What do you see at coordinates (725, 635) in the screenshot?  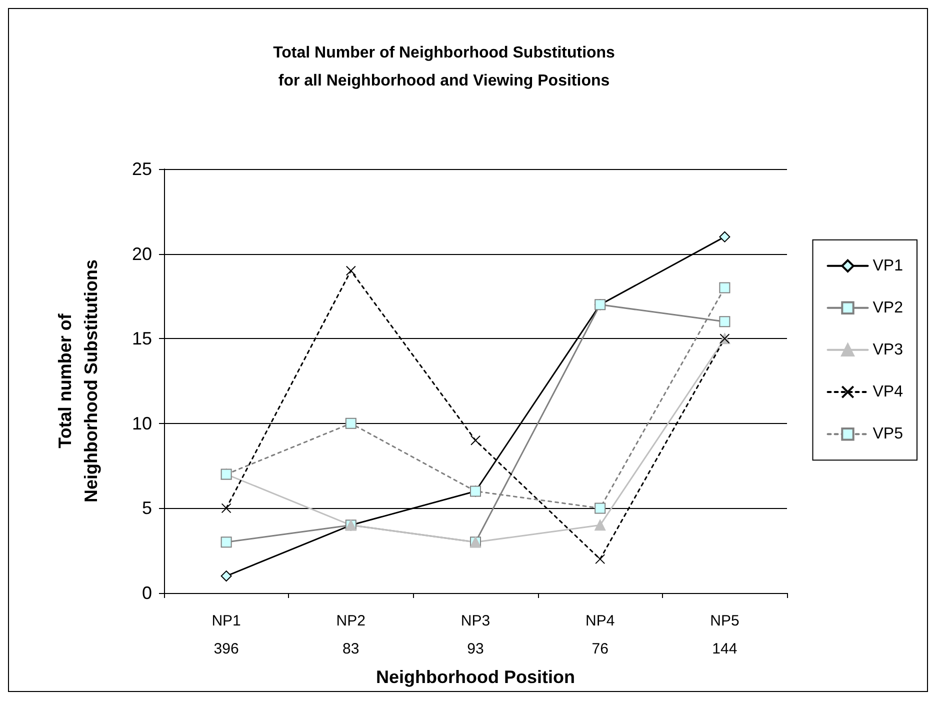 I see `x-tick-label: NP5 144` at bounding box center [725, 635].